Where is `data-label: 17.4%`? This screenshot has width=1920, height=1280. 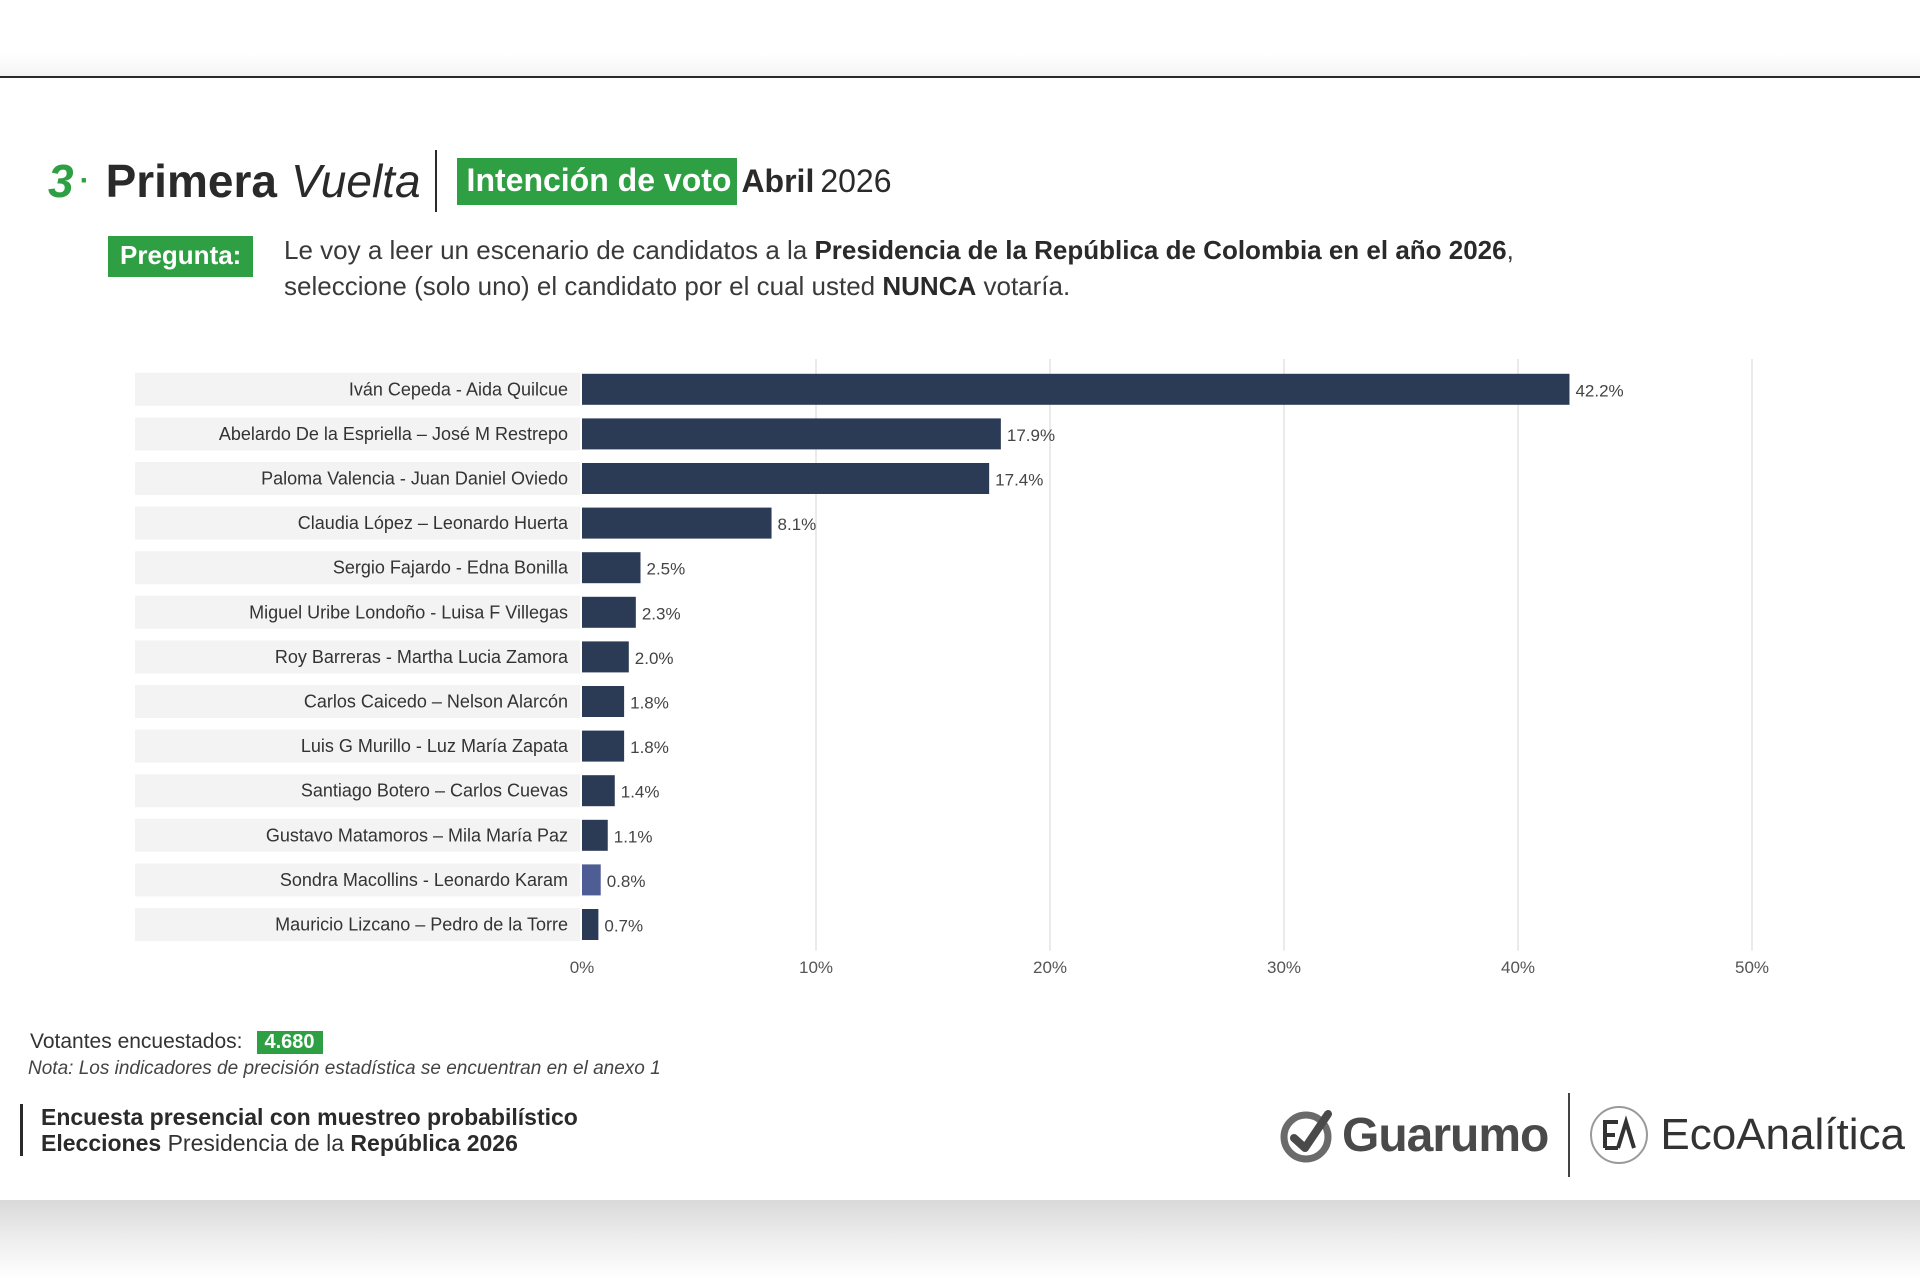 data-label: 17.4% is located at coordinates (1019, 480).